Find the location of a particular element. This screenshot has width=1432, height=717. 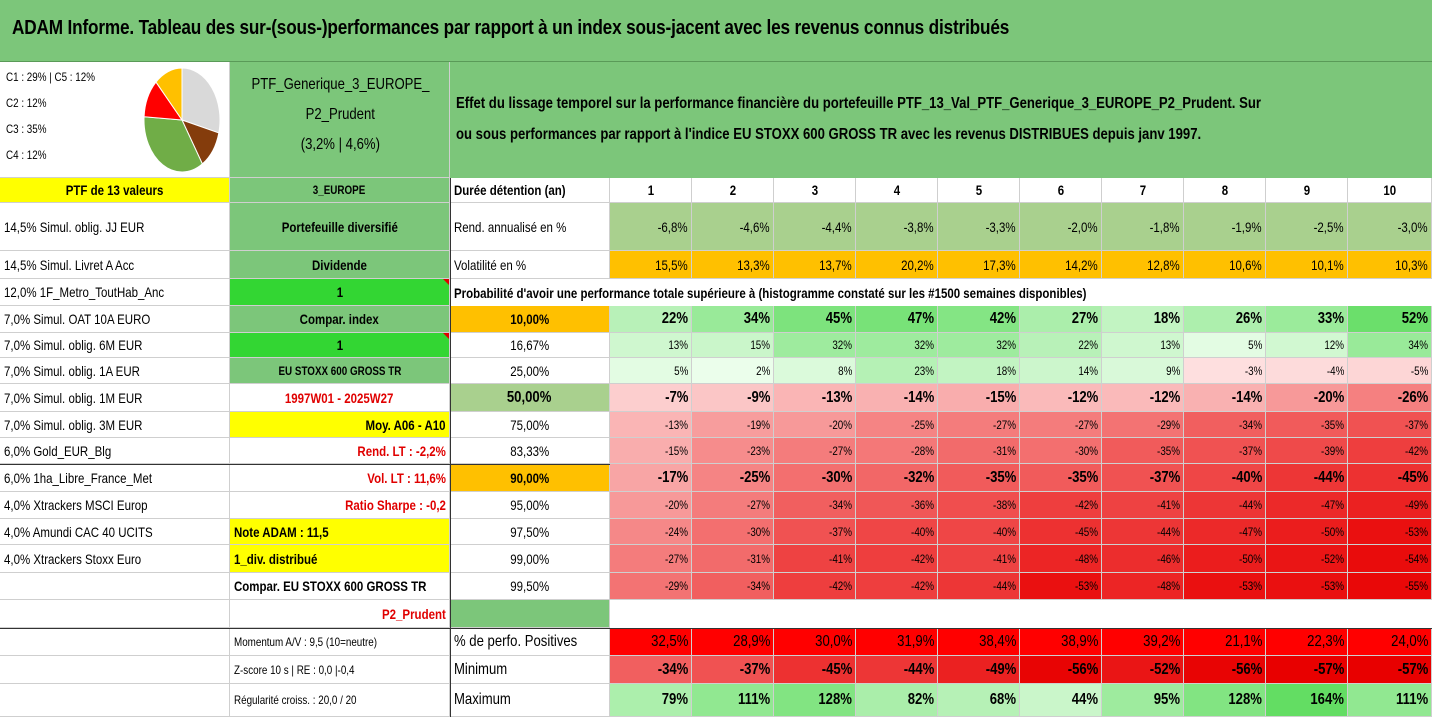

prob-value: -40% is located at coordinates (1225, 478).